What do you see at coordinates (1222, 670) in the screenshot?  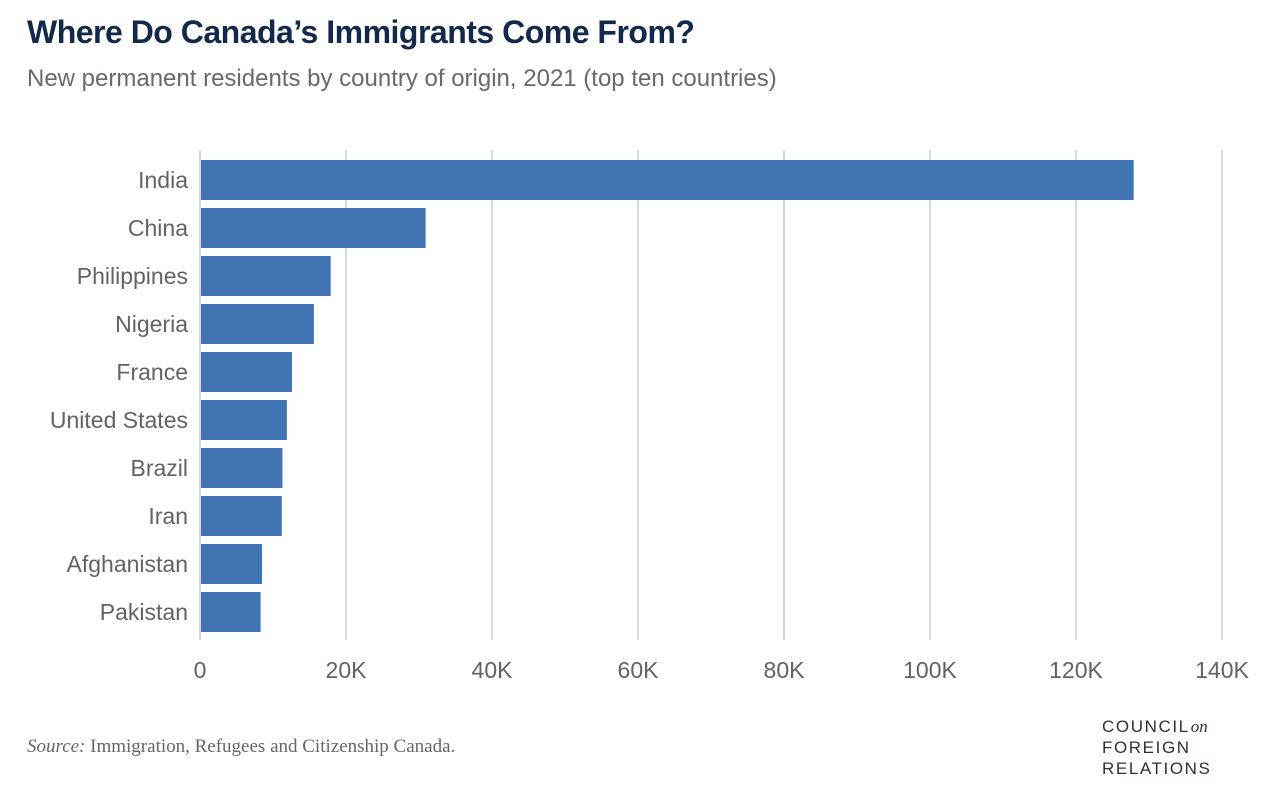 I see `x-tick-label: 140K` at bounding box center [1222, 670].